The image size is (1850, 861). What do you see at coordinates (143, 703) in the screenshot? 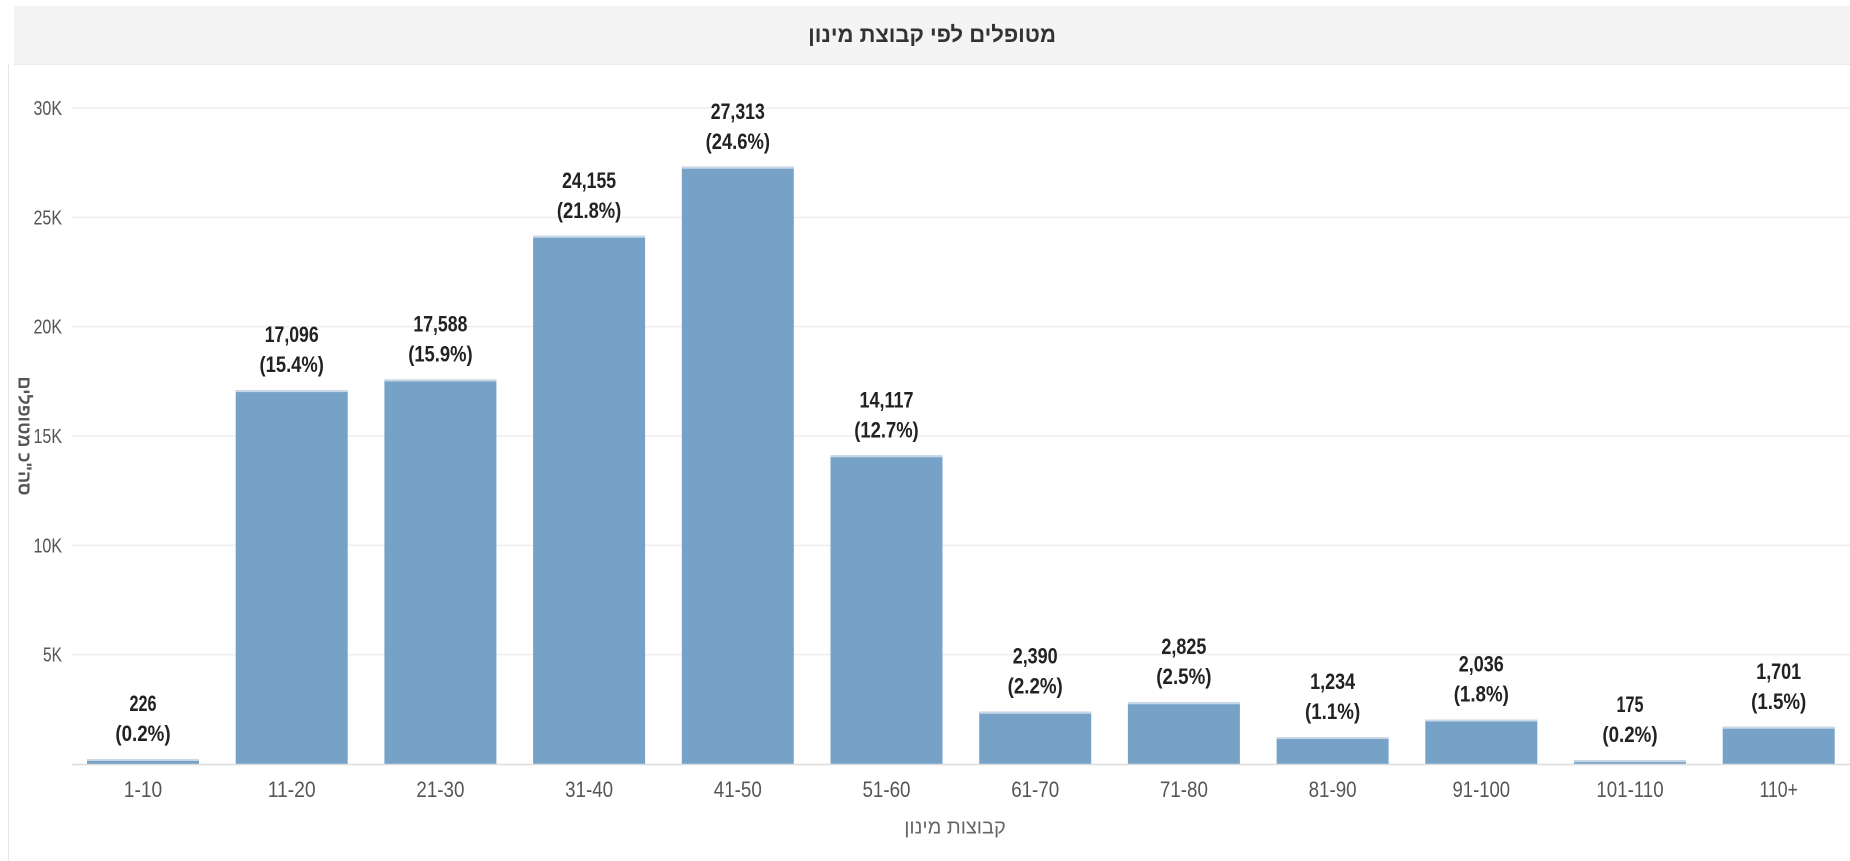
I see `bar-value-label: 226` at bounding box center [143, 703].